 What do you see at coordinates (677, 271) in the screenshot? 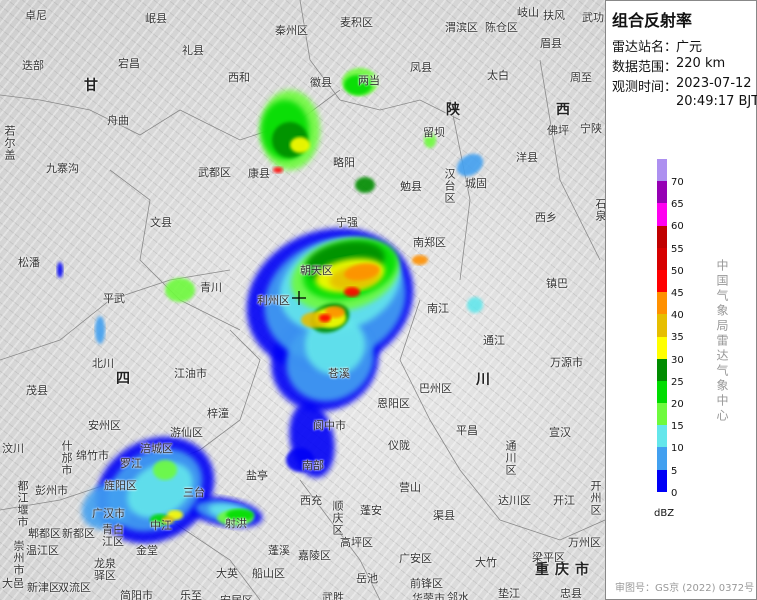
I see `colorbar-tick: 50` at bounding box center [677, 271].